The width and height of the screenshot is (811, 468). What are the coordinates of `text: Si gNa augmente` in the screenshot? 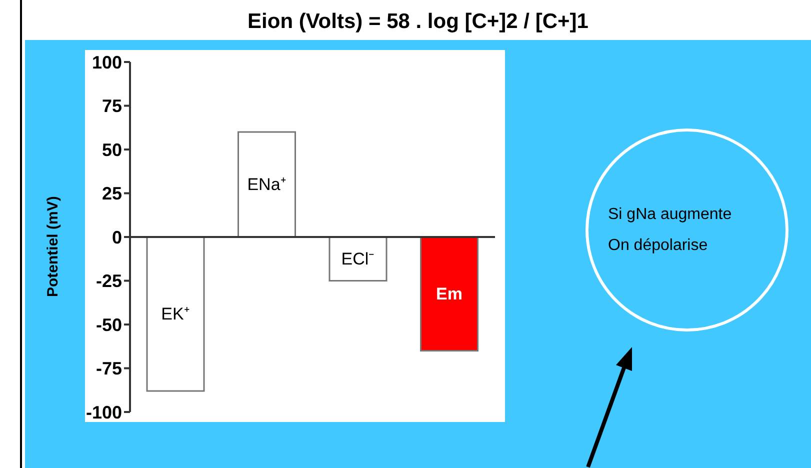 It's located at (670, 215).